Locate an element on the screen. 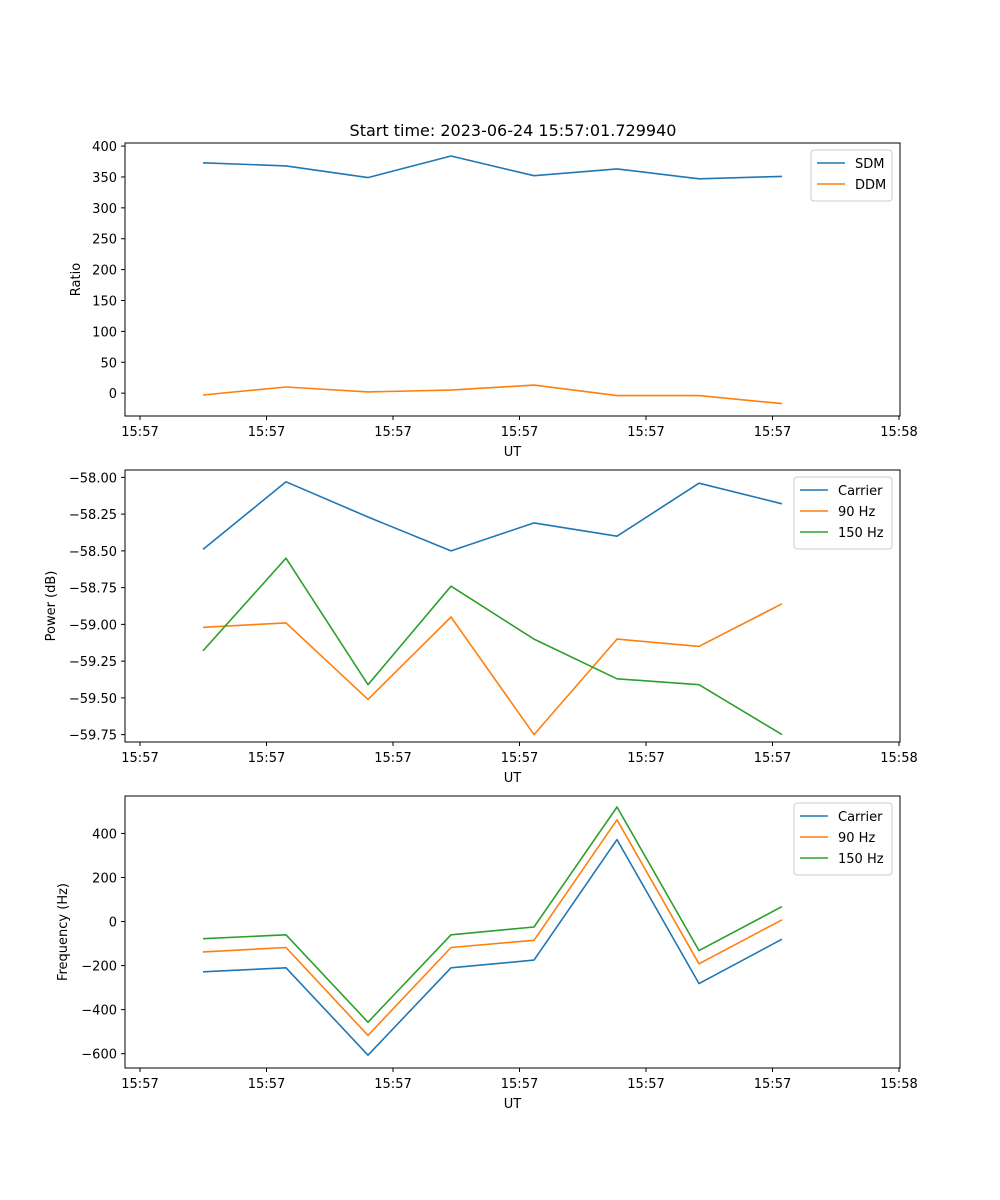  y-tick-label: −59.25 is located at coordinates (93, 662).